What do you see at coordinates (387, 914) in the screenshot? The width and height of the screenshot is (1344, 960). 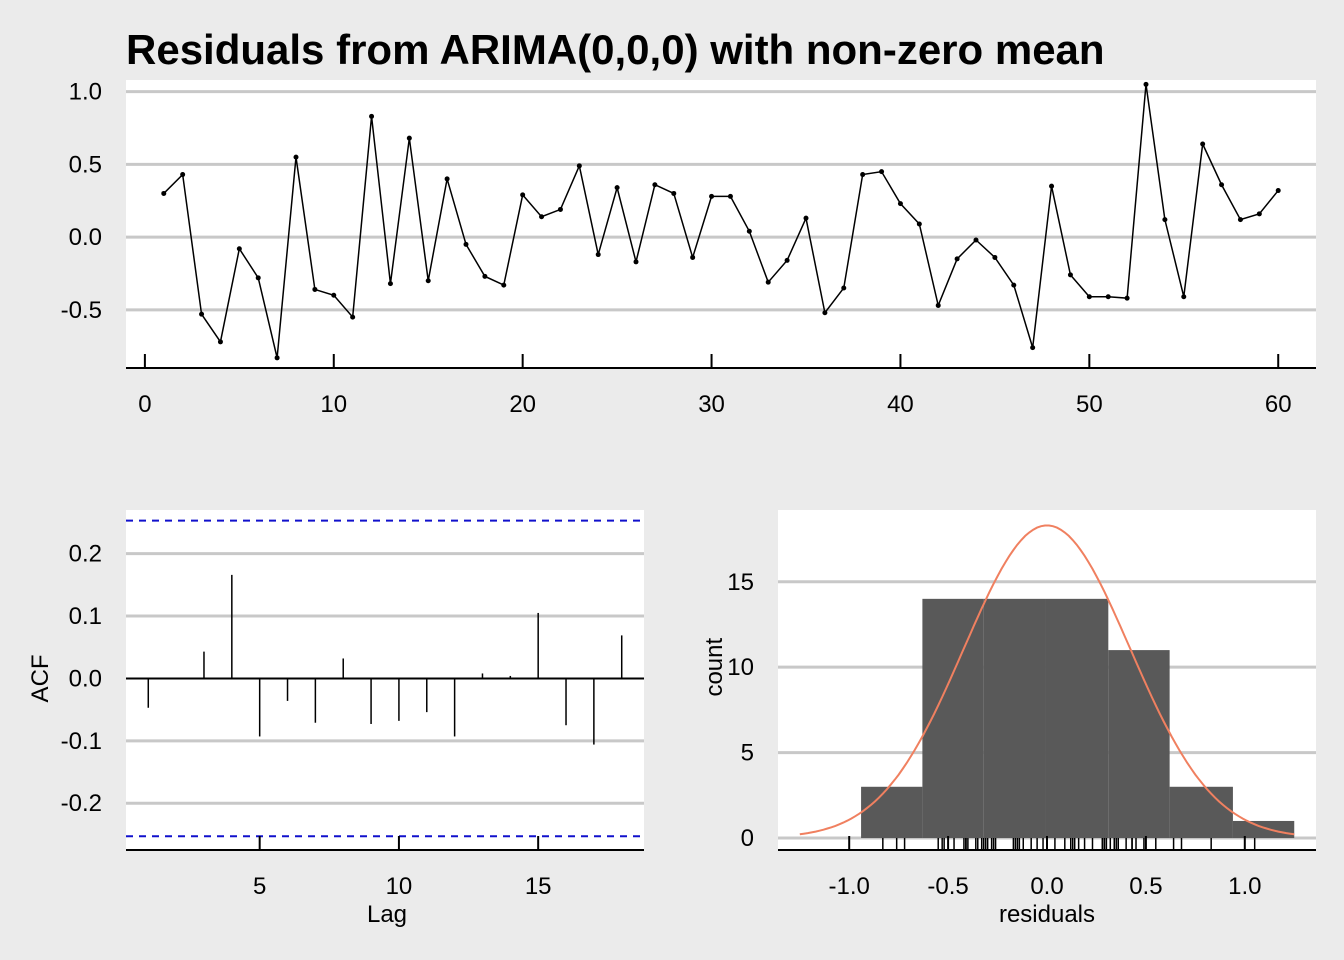 I see `x-axis-label: Lag` at bounding box center [387, 914].